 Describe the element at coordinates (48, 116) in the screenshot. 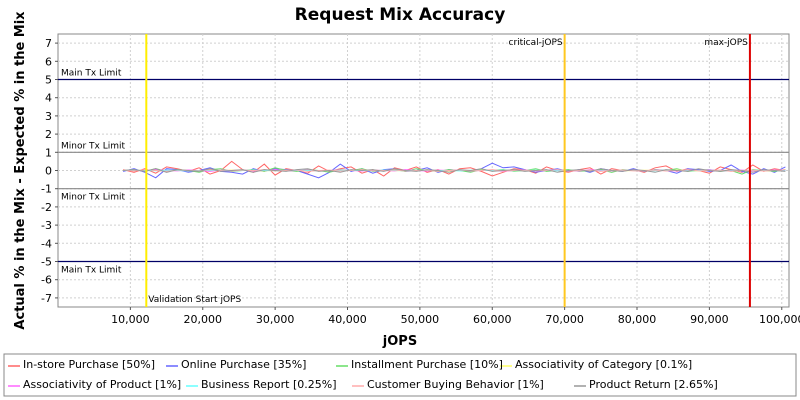

I see `y-tick-label: 3` at that location.